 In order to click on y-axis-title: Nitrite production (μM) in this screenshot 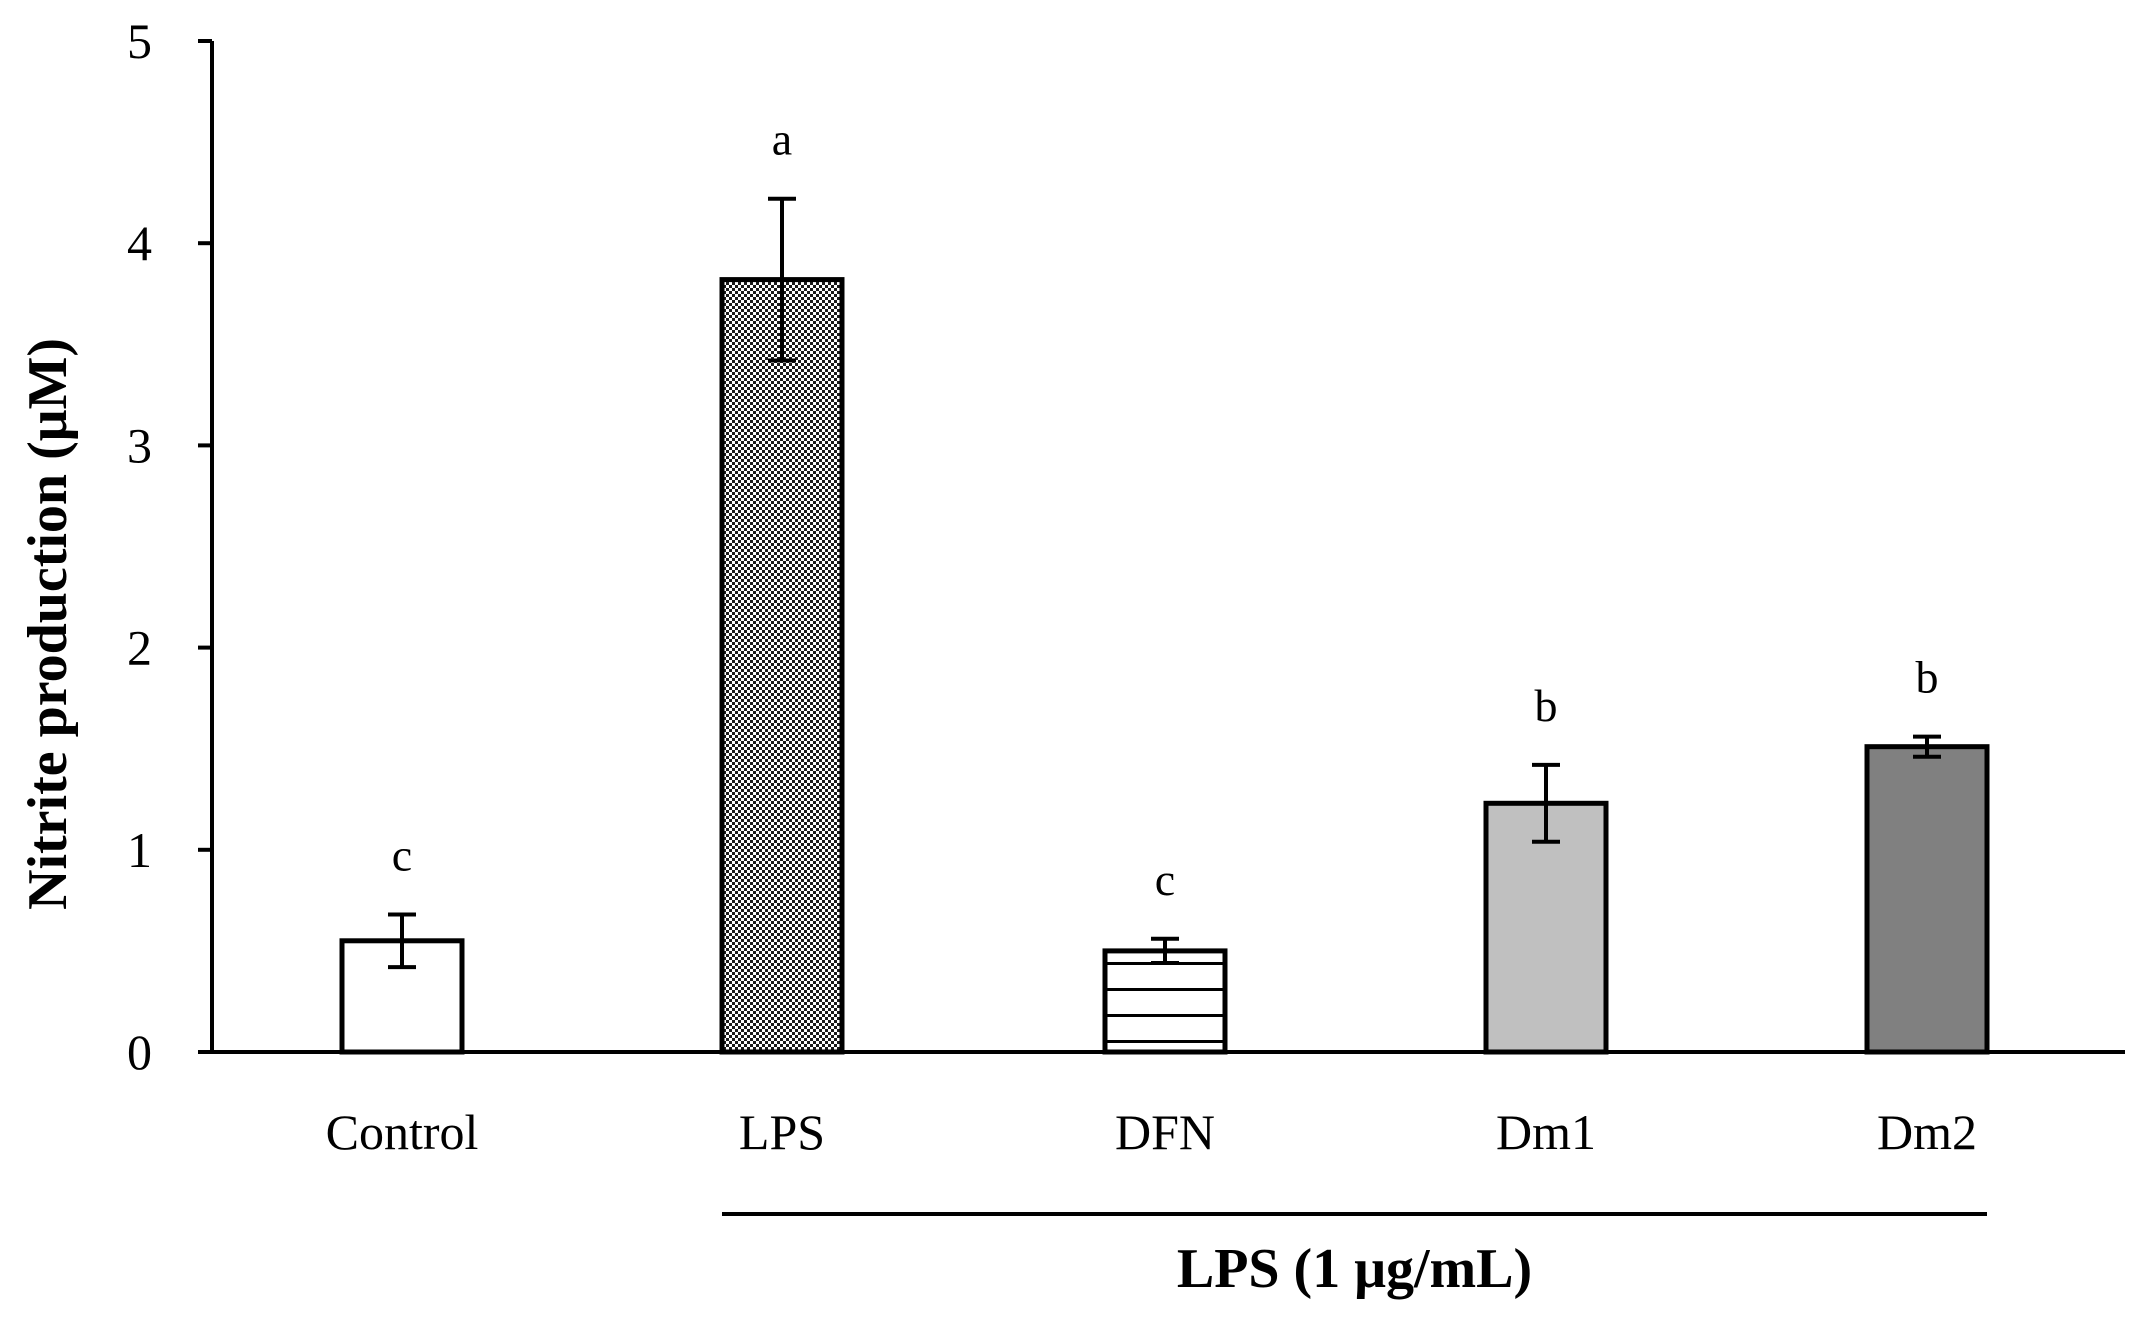, I will do `click(48, 624)`.